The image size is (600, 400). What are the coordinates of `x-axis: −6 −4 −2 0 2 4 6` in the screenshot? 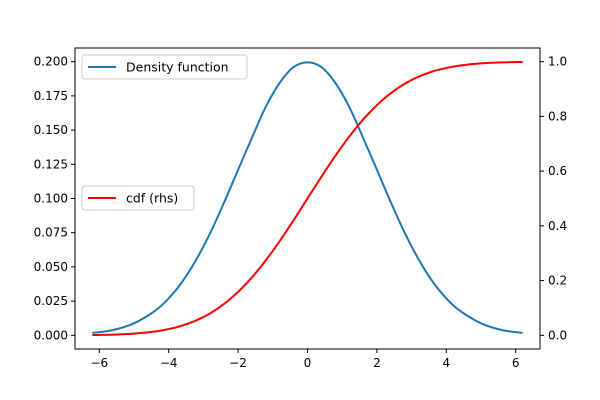 It's located at (305, 359).